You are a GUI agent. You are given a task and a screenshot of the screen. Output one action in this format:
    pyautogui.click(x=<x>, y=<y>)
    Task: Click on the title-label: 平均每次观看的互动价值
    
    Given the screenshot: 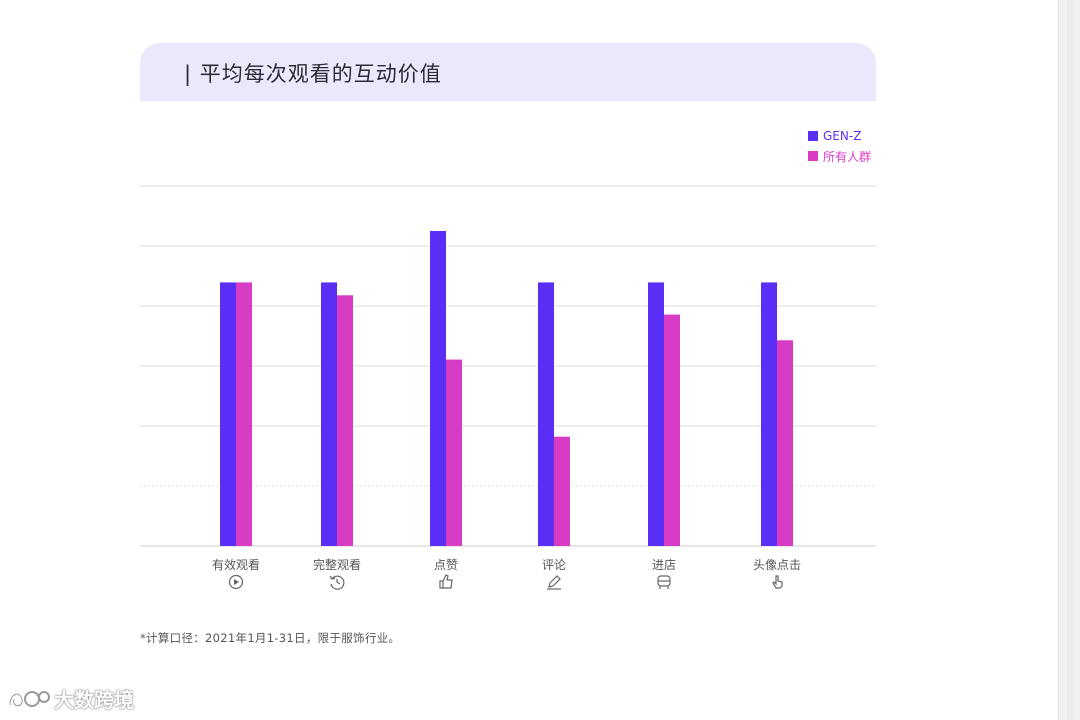 What is the action you would take?
    pyautogui.click(x=320, y=74)
    